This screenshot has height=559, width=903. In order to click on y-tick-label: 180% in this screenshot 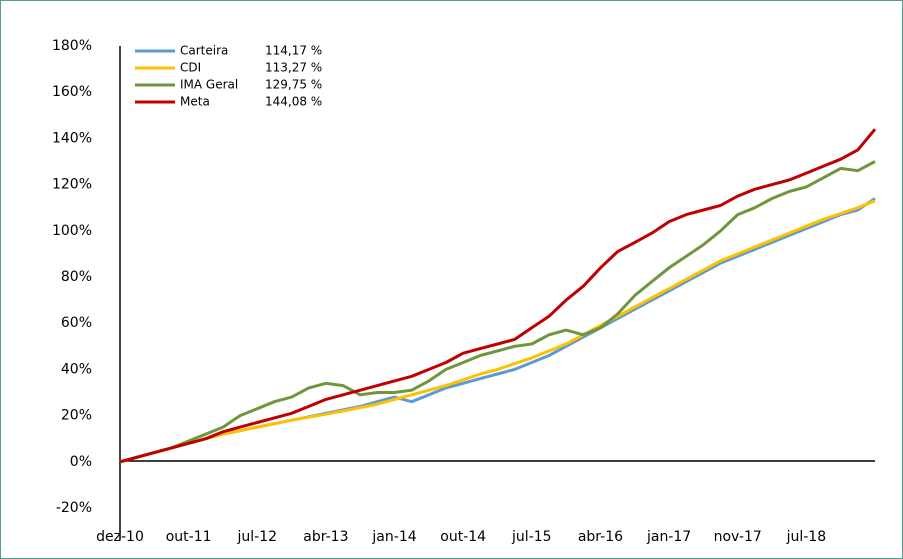, I will do `click(72, 46)`.